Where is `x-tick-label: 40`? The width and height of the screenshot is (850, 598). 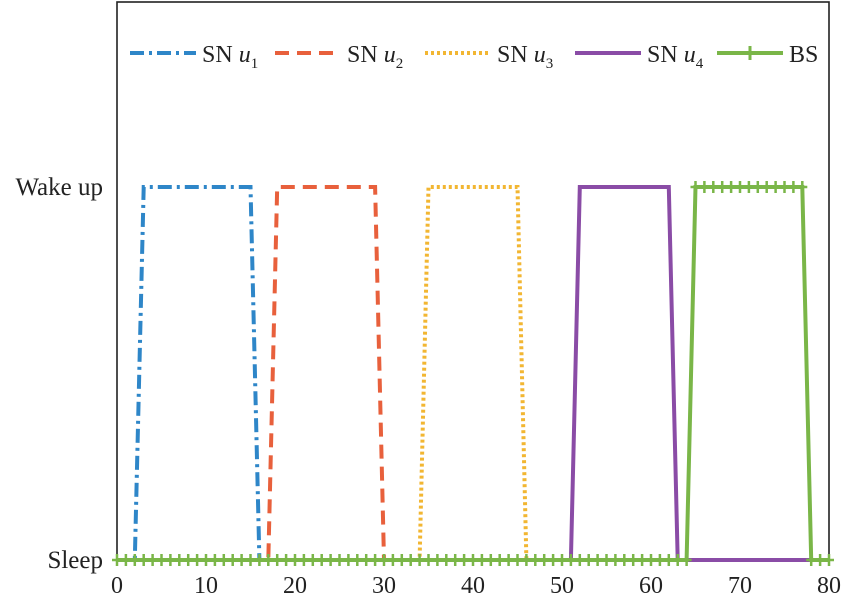
x-tick-label: 40 is located at coordinates (473, 585).